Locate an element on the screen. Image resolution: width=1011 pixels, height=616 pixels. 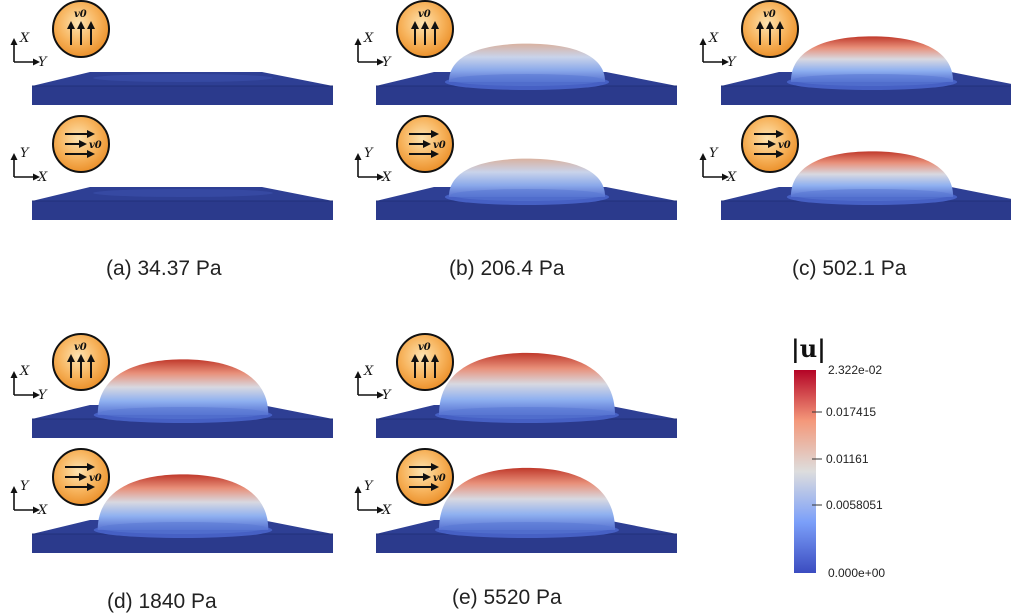
panel-d-bottom-vertical-axis-label: Y is located at coordinates (25, 486).